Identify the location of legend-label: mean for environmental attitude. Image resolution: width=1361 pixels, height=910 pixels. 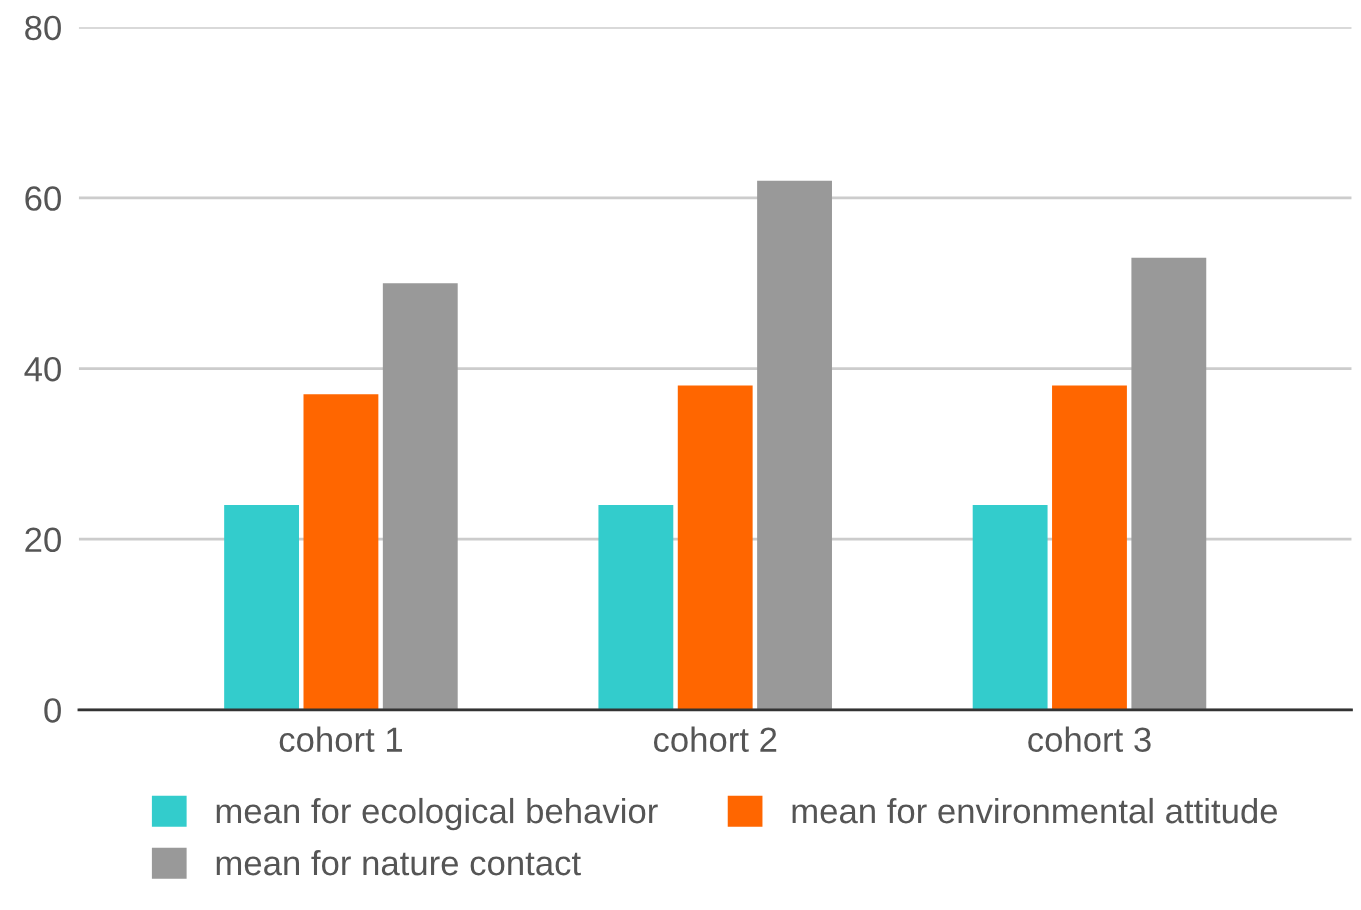
(1035, 810).